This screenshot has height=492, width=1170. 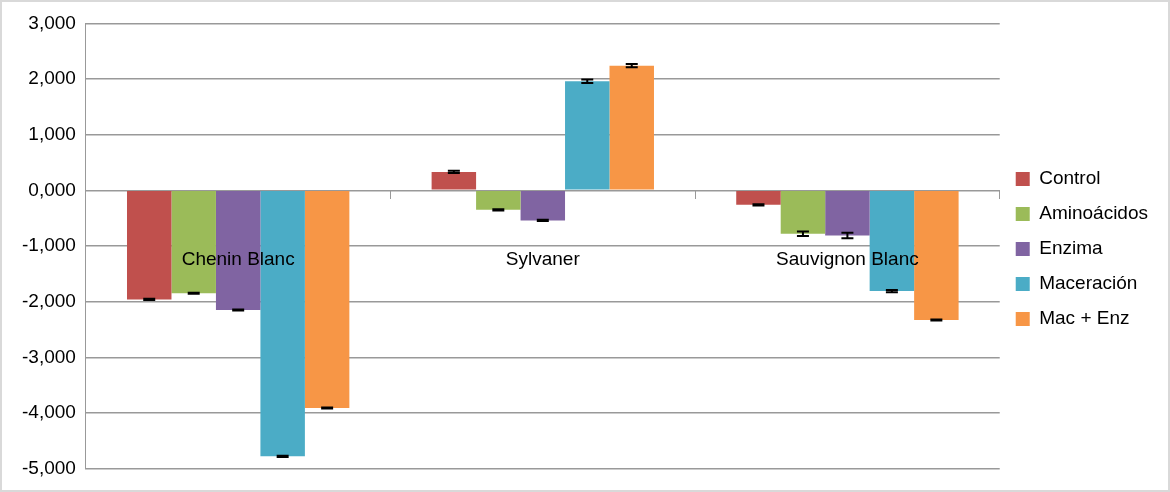 I want to click on y-tick-label: -2,000, so click(x=49, y=300).